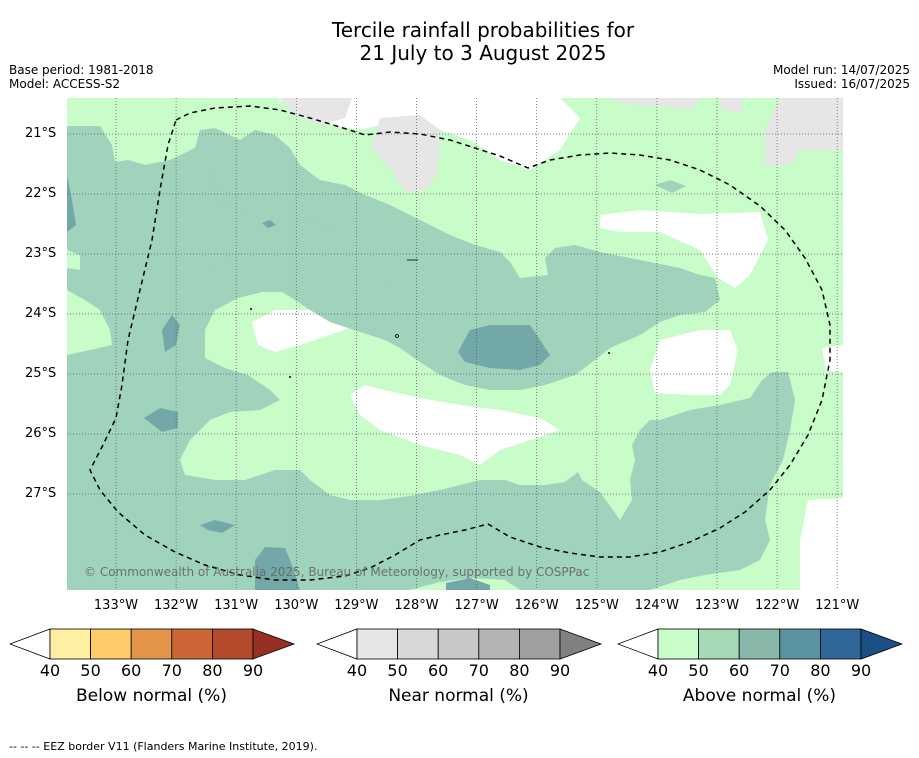 This screenshot has height=758, width=919. I want to click on teal-region-upper, so click(275, 222).